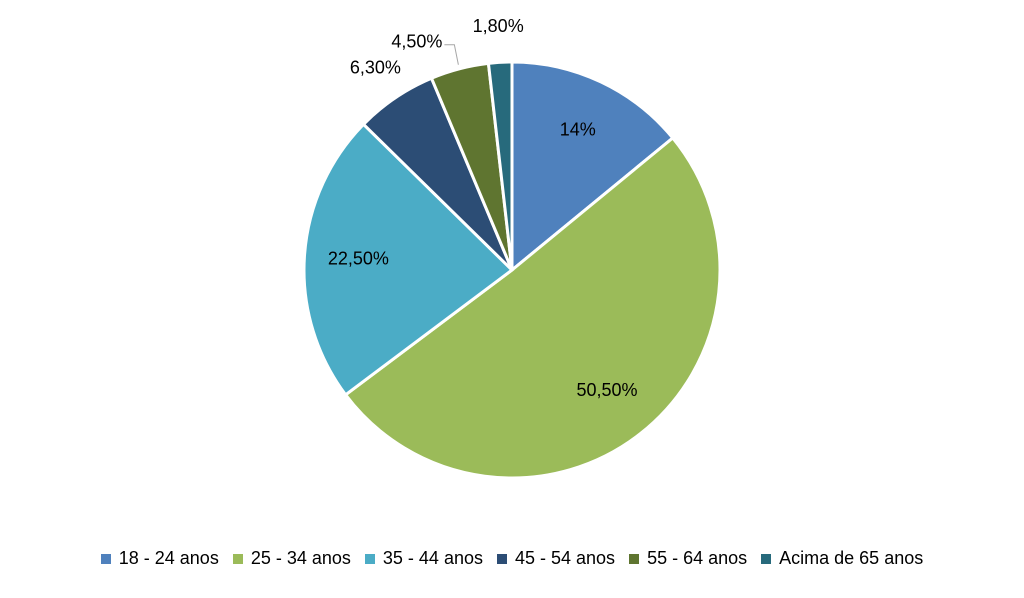  Describe the element at coordinates (432, 558) in the screenshot. I see `legend-label: 35 - 44 anos` at that location.